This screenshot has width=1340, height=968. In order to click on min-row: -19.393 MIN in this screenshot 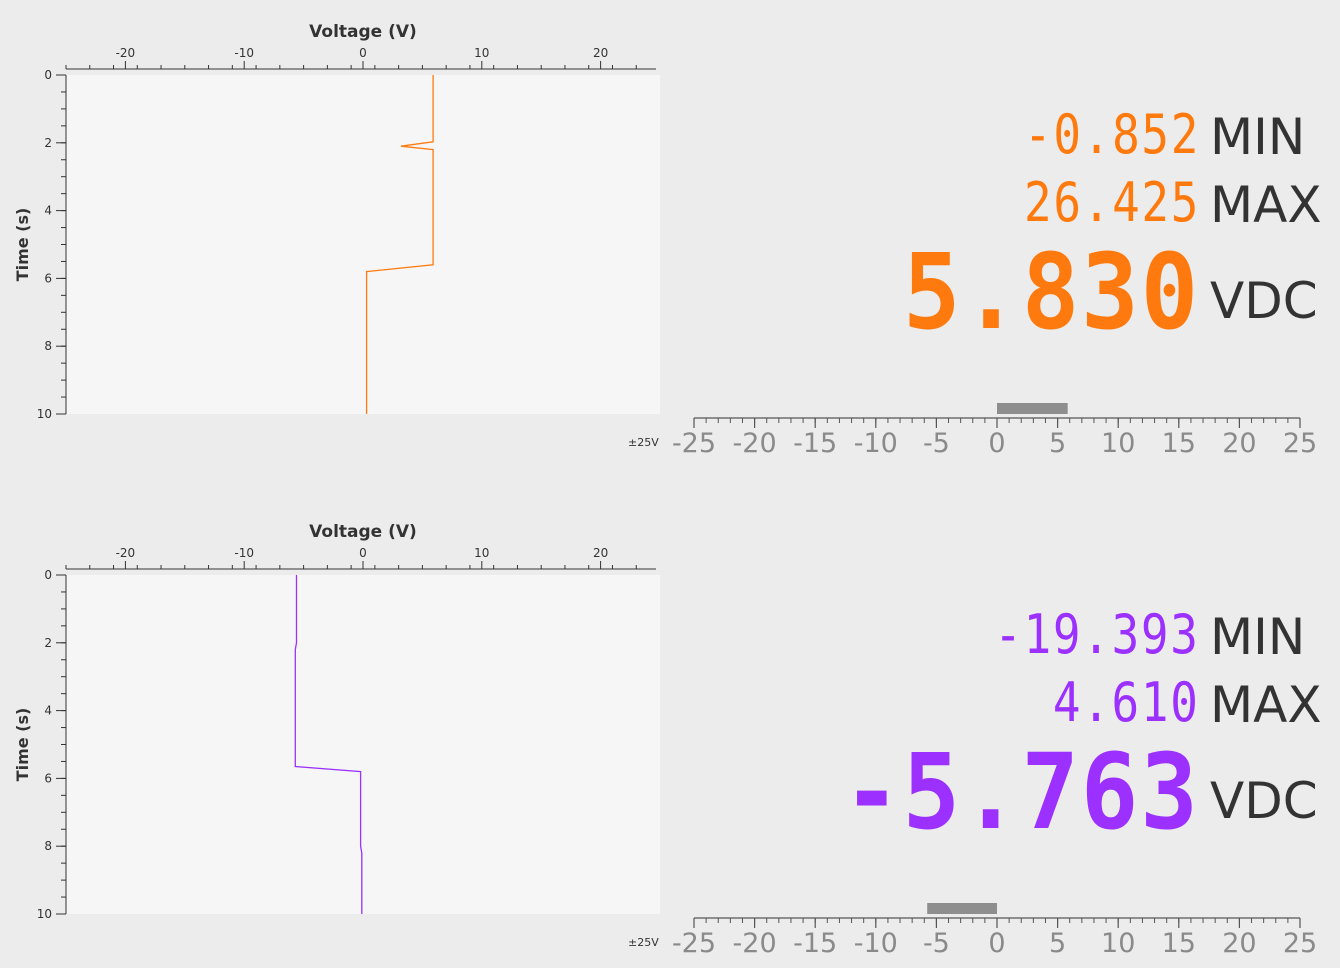, I will do `click(1067, 634)`.